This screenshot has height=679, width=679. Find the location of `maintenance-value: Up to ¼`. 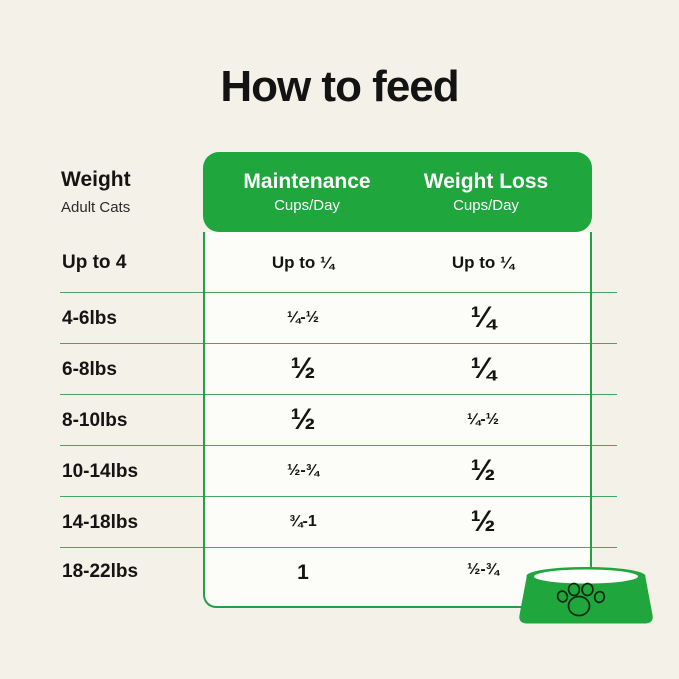

maintenance-value: Up to ¼ is located at coordinates (303, 262).